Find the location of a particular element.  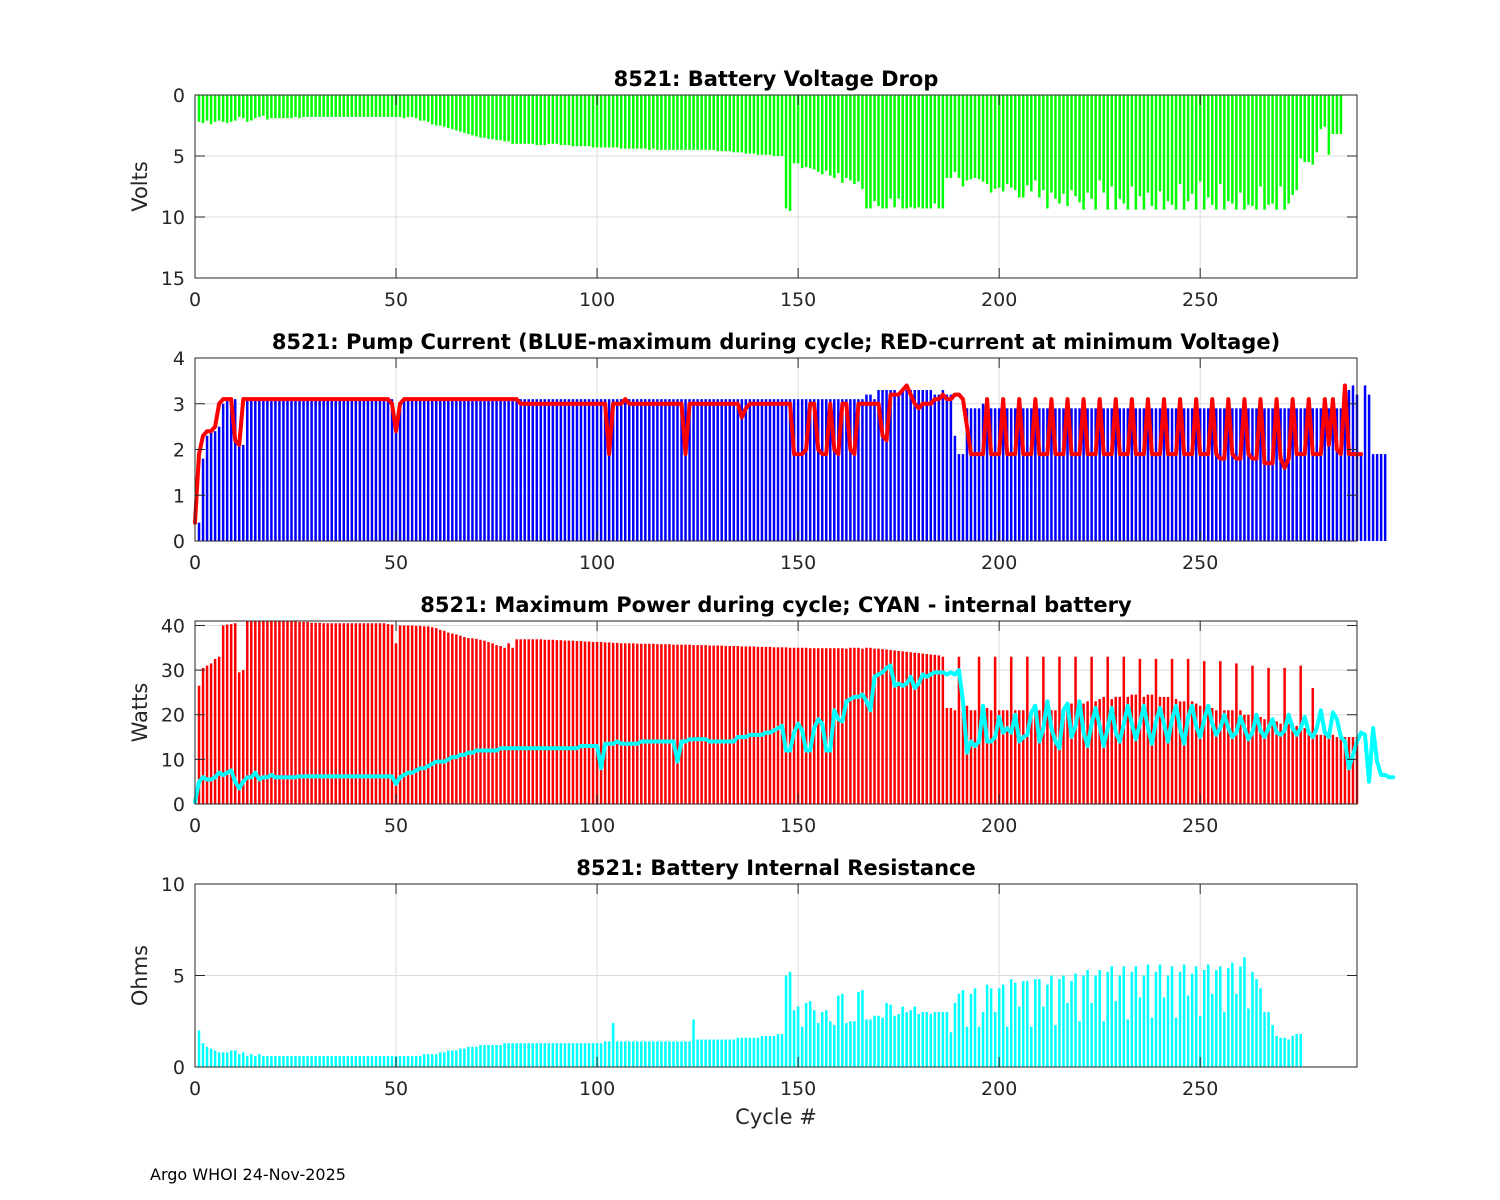

x-tick-label: 50 is located at coordinates (396, 1089).